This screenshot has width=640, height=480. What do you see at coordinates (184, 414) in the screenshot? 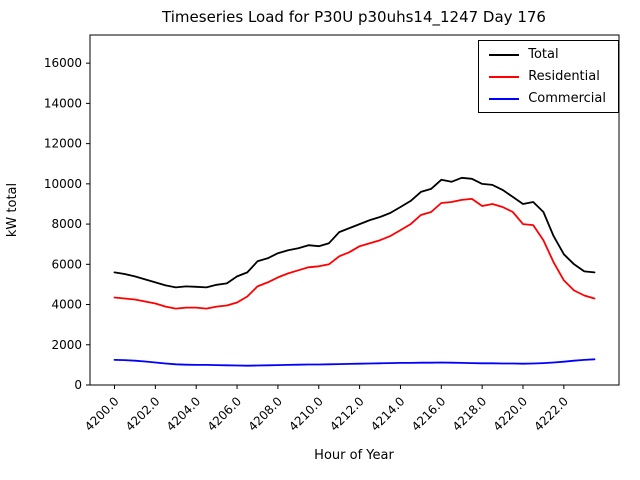
I see `x-tick-label: 4204.0` at bounding box center [184, 414].